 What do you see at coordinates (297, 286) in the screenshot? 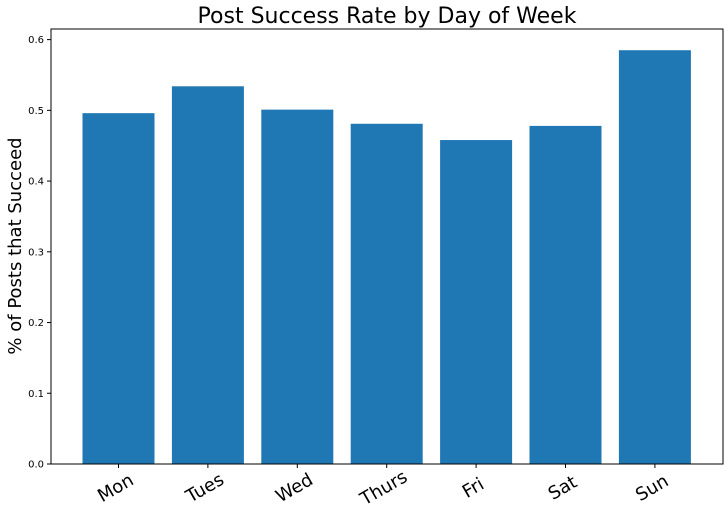
I see `bar-wed` at bounding box center [297, 286].